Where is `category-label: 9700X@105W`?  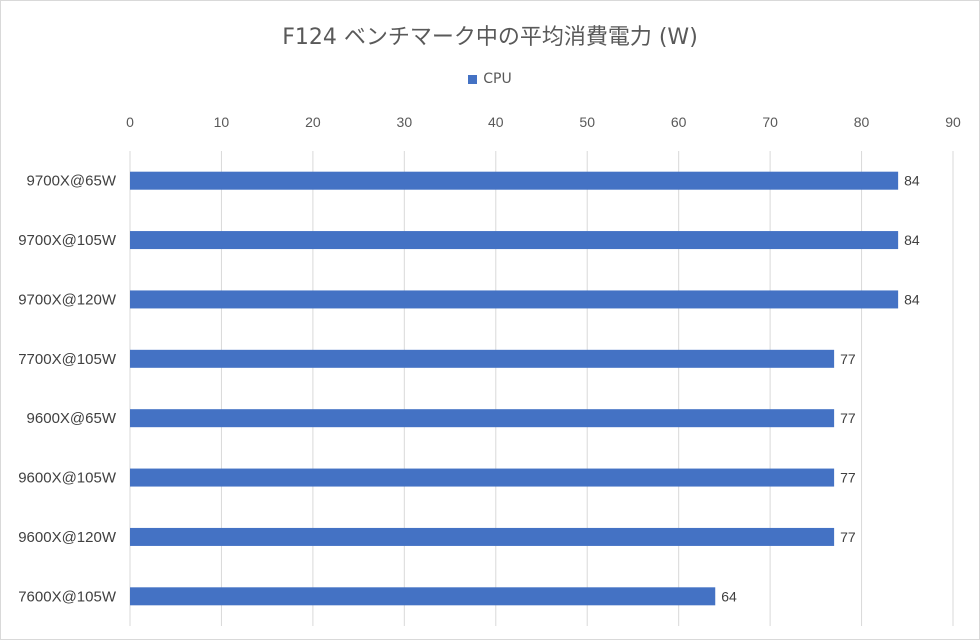 category-label: 9700X@105W is located at coordinates (67, 240).